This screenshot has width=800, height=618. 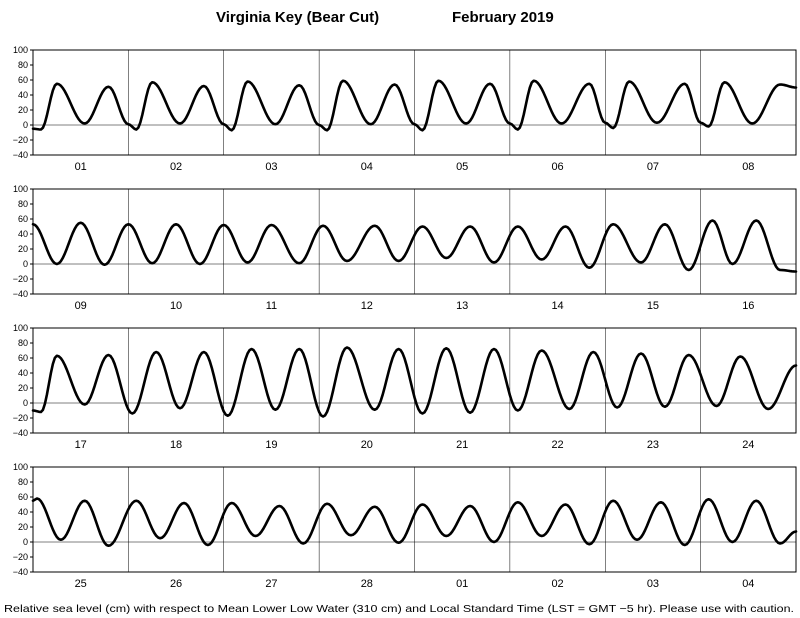 I want to click on day-label: 28, so click(x=367, y=584).